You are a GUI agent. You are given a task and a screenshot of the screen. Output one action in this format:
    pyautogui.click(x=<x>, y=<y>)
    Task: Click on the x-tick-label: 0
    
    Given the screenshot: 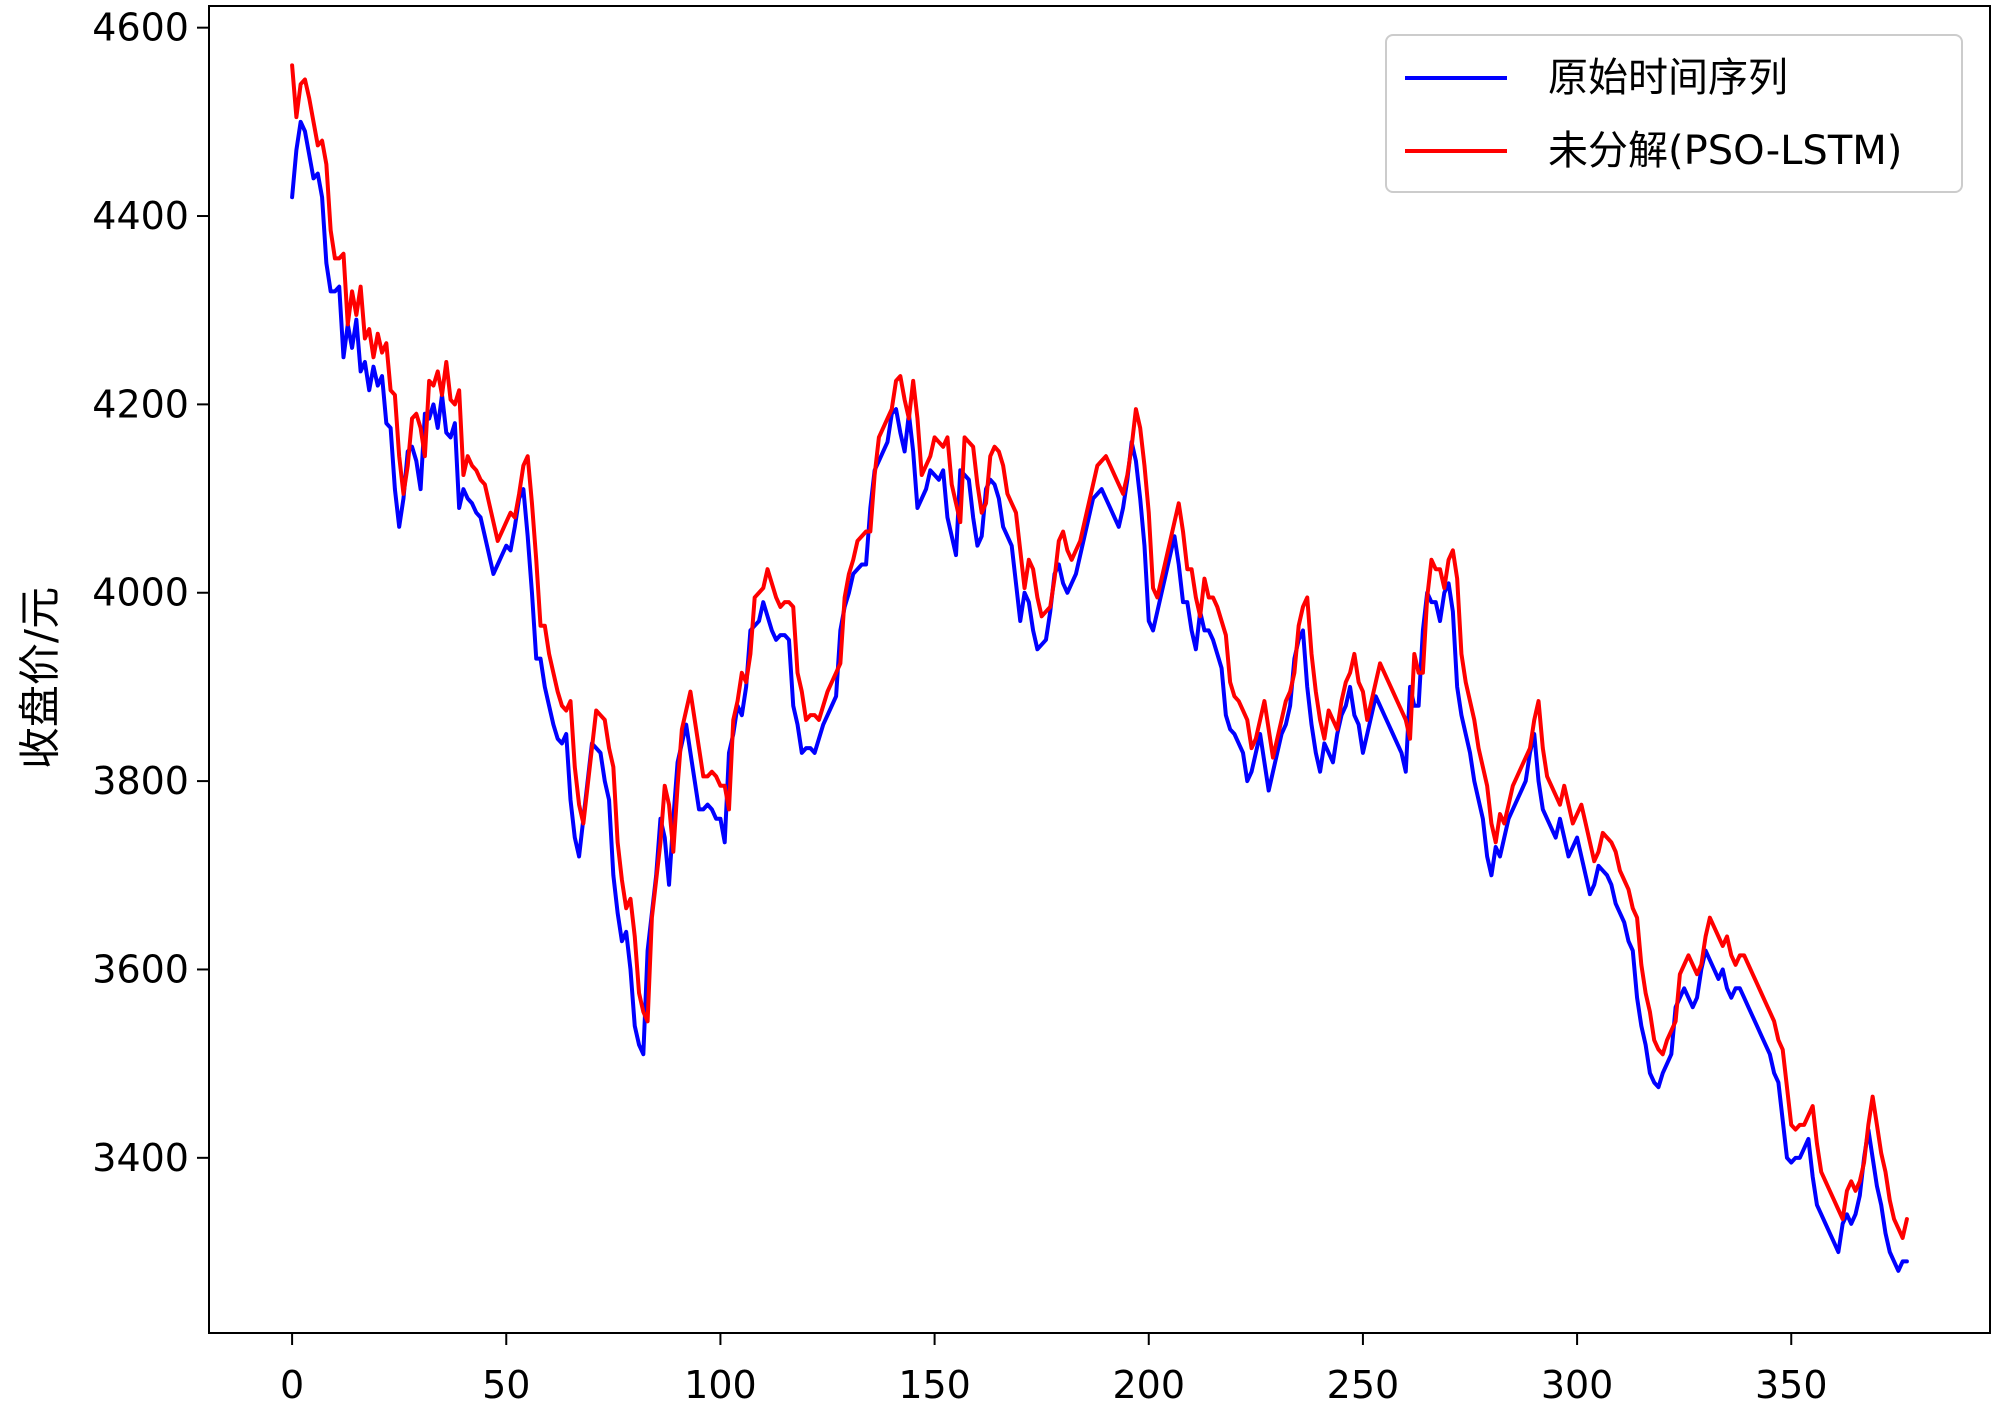 What is the action you would take?
    pyautogui.click(x=292, y=1384)
    